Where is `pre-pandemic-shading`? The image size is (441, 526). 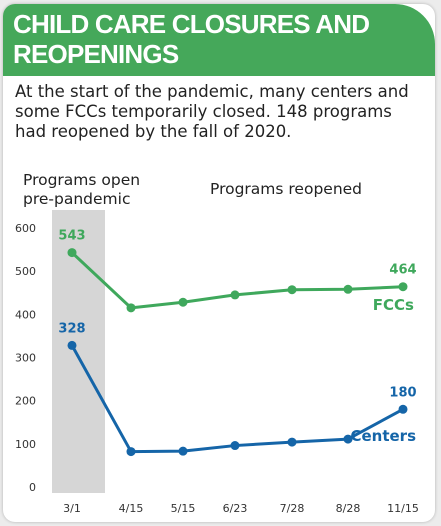 pre-pandemic-shading is located at coordinates (78, 351).